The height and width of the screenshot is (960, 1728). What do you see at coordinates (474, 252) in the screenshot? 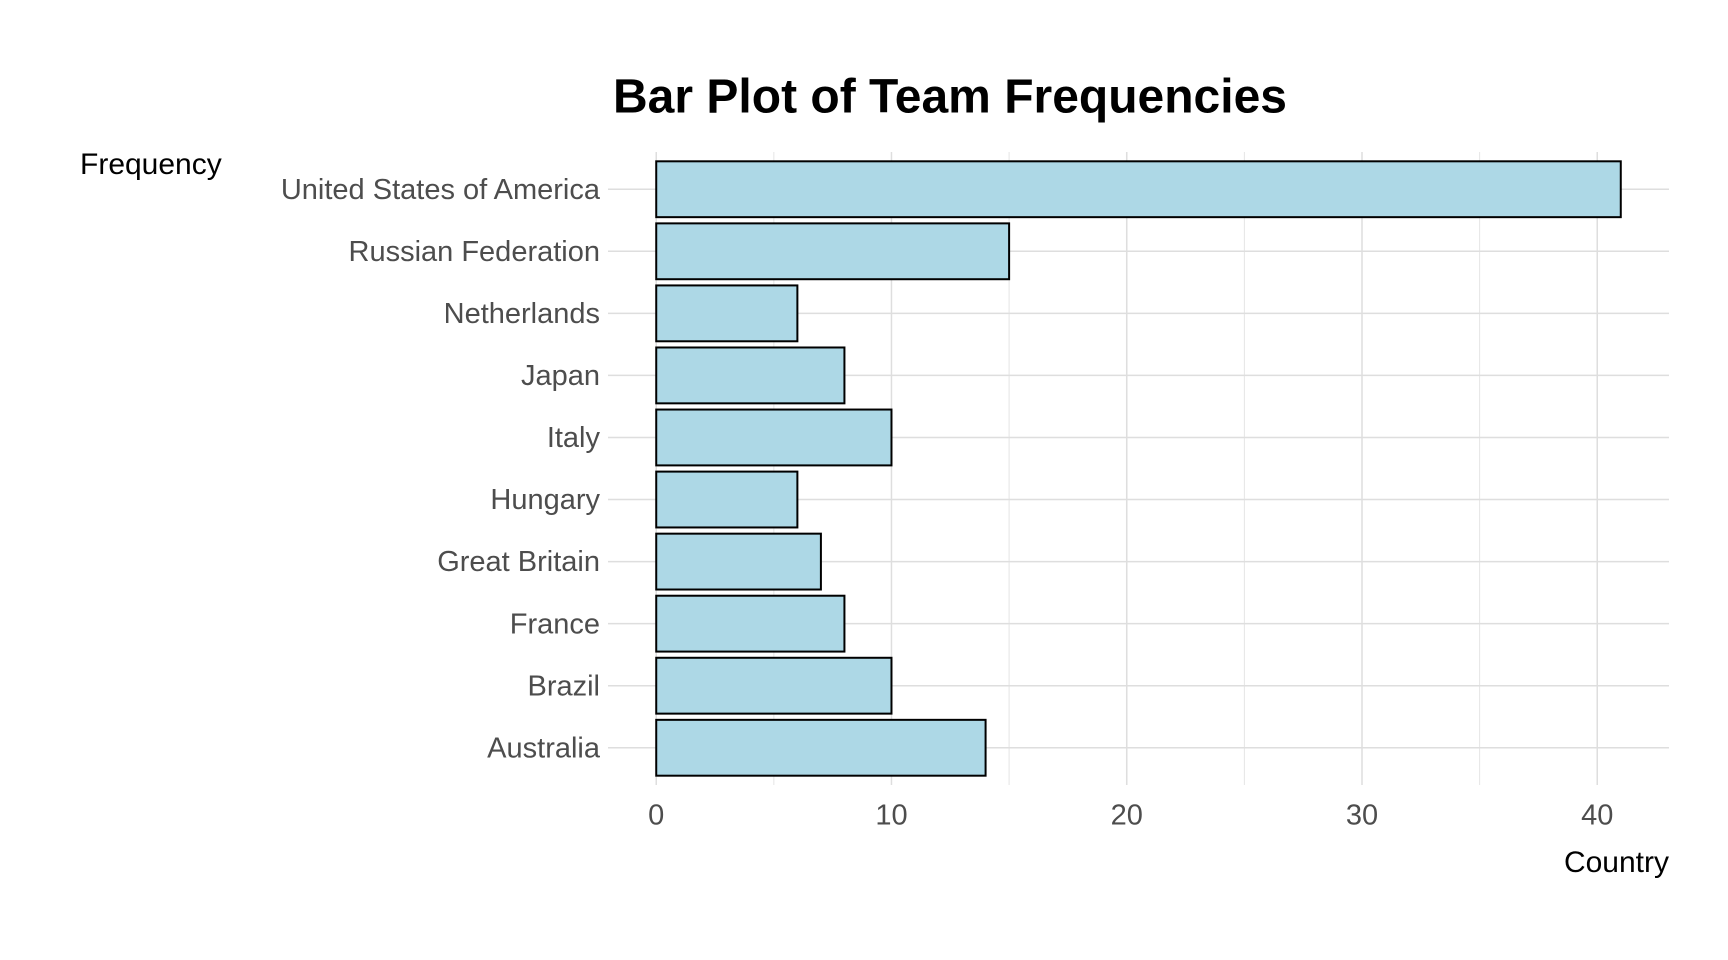
I see `y-tick-label: Russian Federation` at bounding box center [474, 252].